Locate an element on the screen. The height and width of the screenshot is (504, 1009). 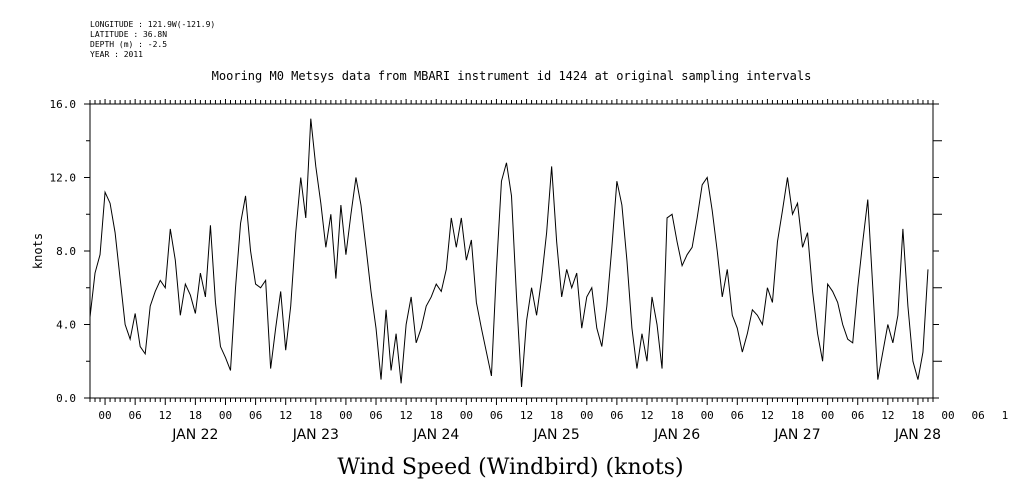
x-axis-label: Wind Speed (Windbird) (knots) is located at coordinates (510, 467).